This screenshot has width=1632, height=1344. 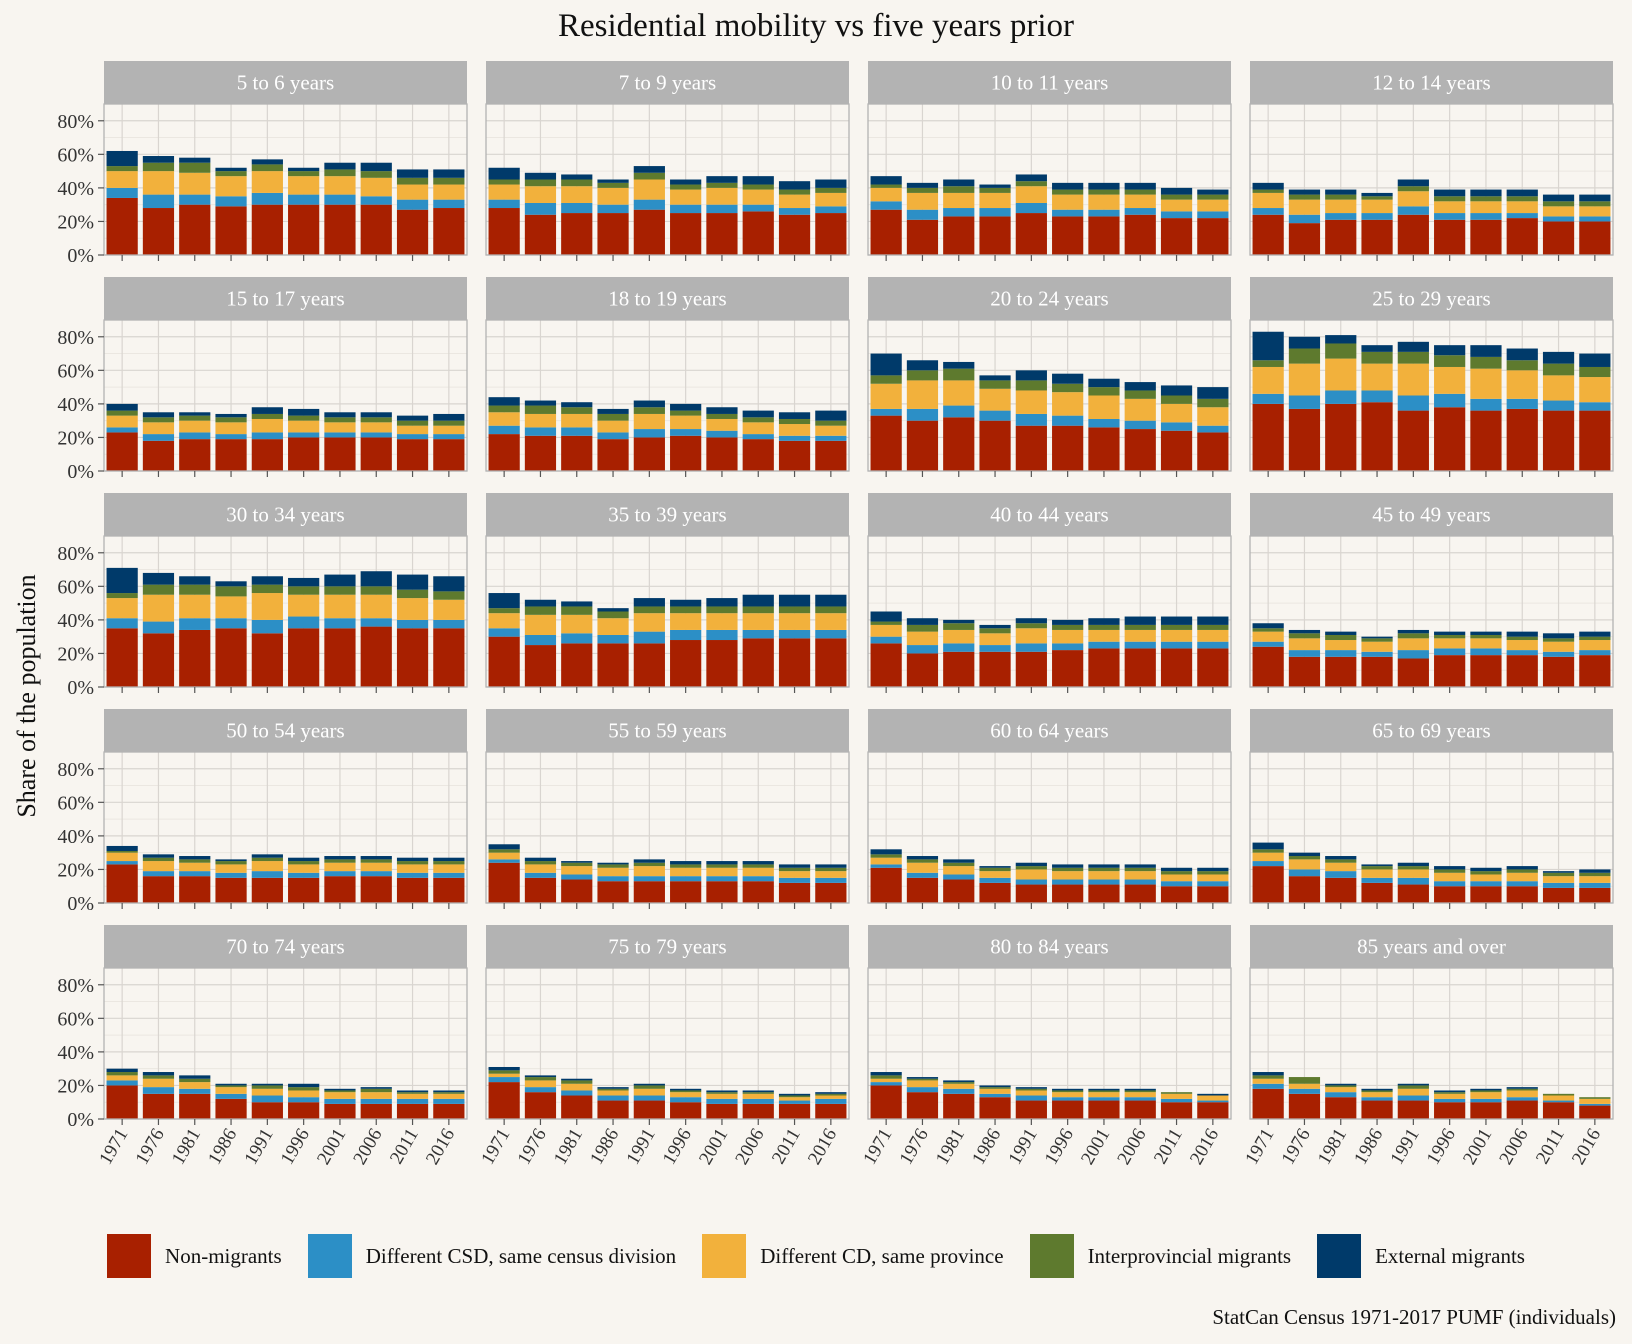 I want to click on y-tick-label: 80%, so click(x=75, y=554).